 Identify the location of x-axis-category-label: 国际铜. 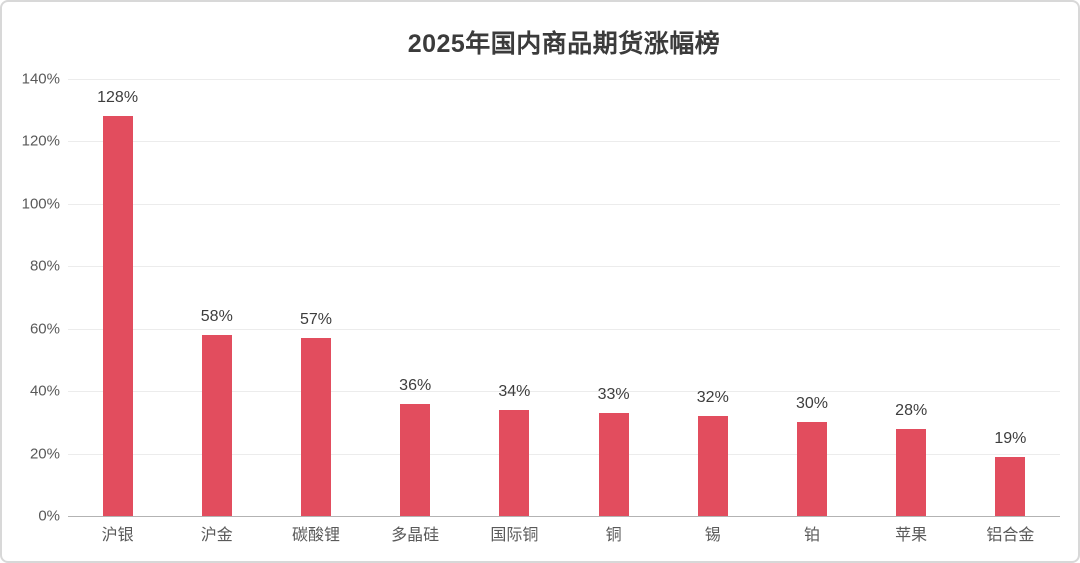
(514, 535).